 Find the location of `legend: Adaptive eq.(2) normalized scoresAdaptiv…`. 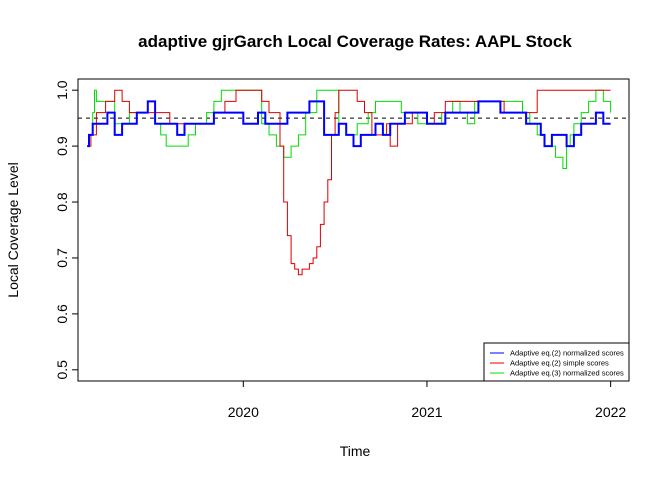

legend: Adaptive eq.(2) normalized scoresAdaptiv… is located at coordinates (556, 362).